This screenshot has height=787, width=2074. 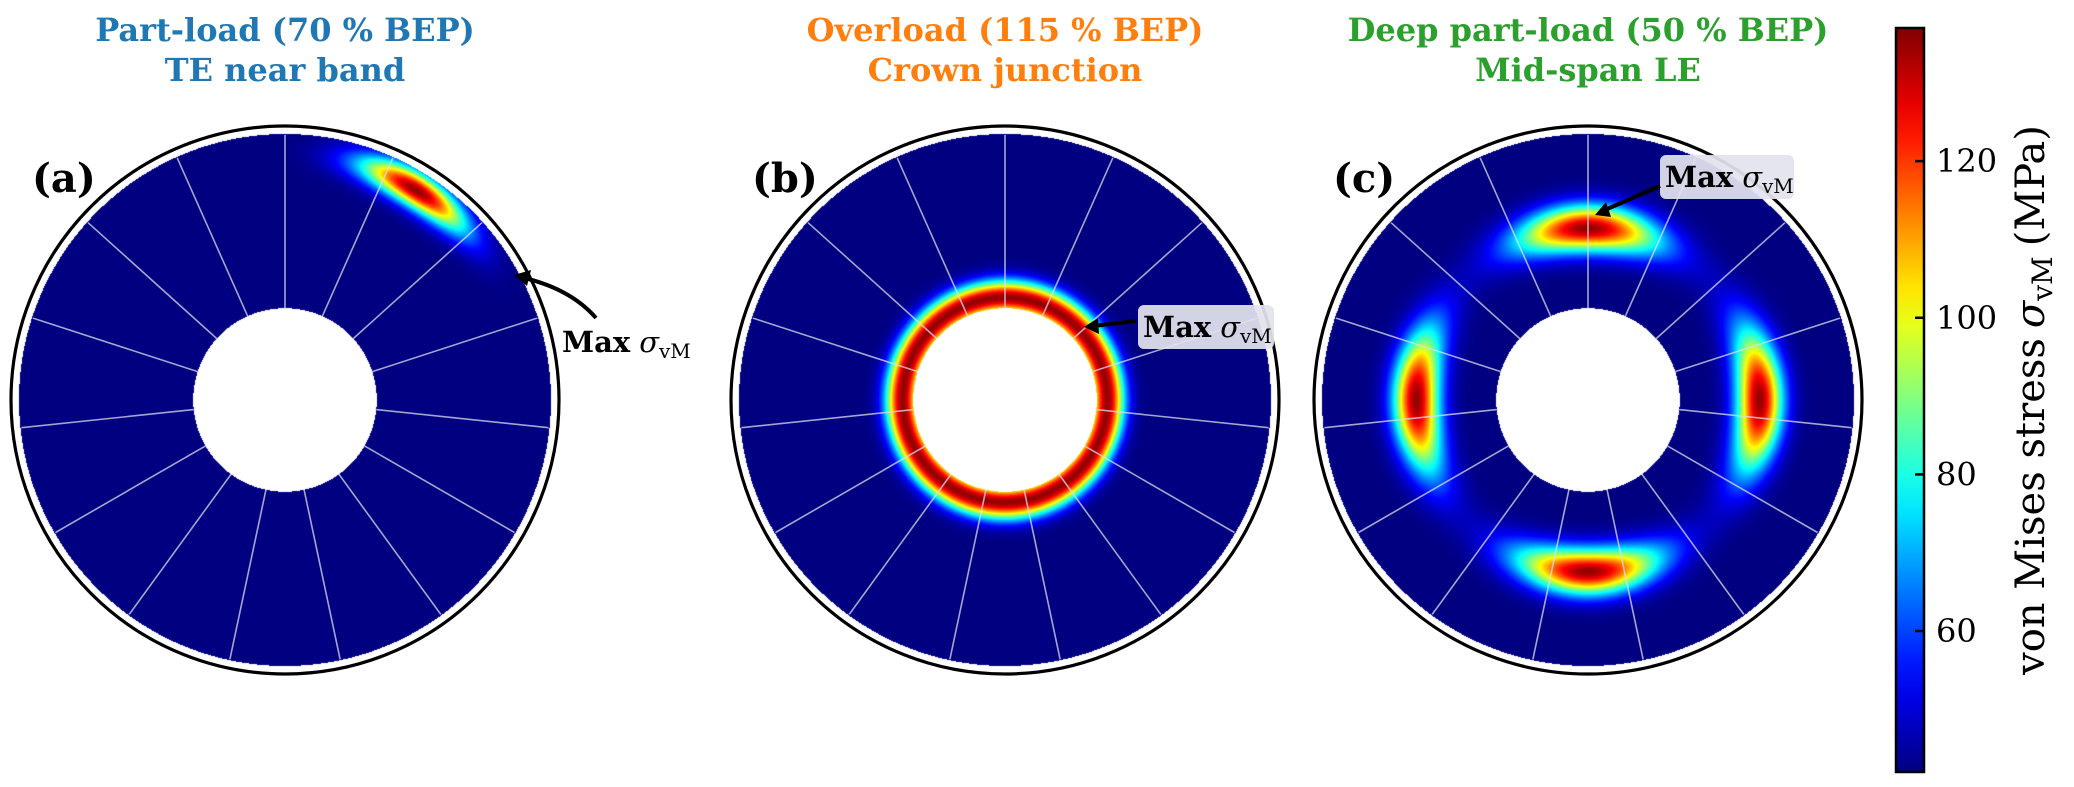 I want to click on panel-a-annotation-arrowhead, so click(x=522, y=278).